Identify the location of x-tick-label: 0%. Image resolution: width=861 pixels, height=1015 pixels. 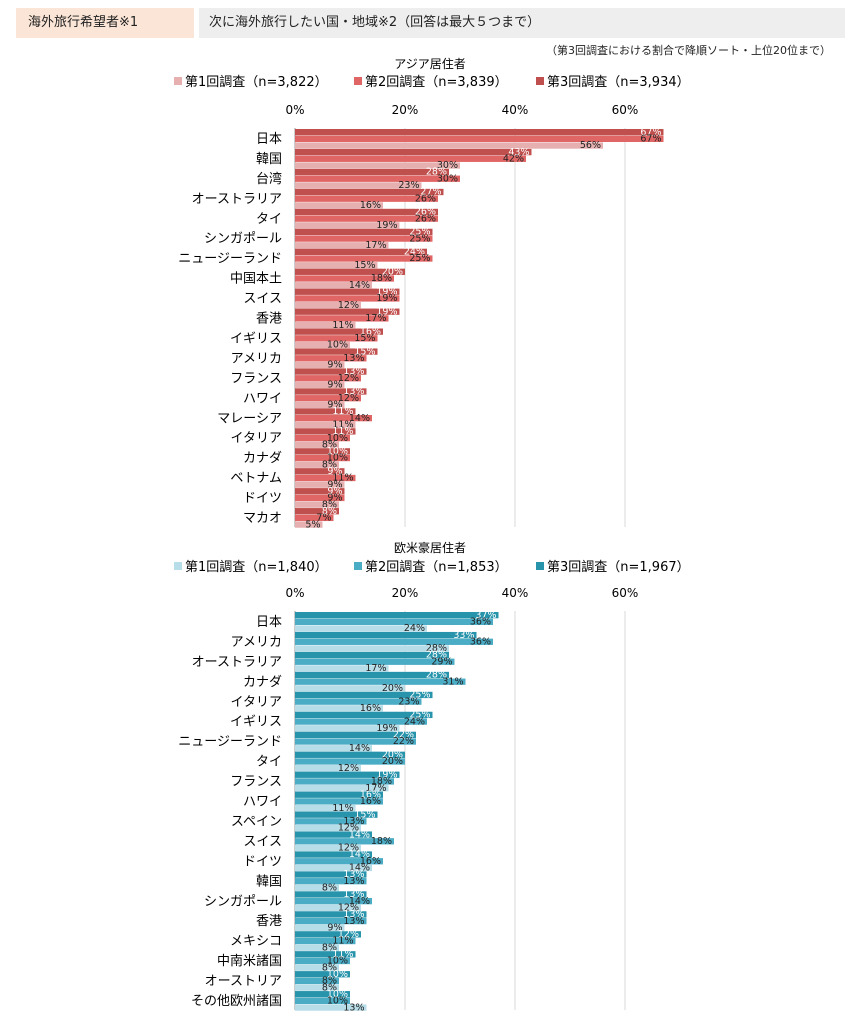
(294, 110).